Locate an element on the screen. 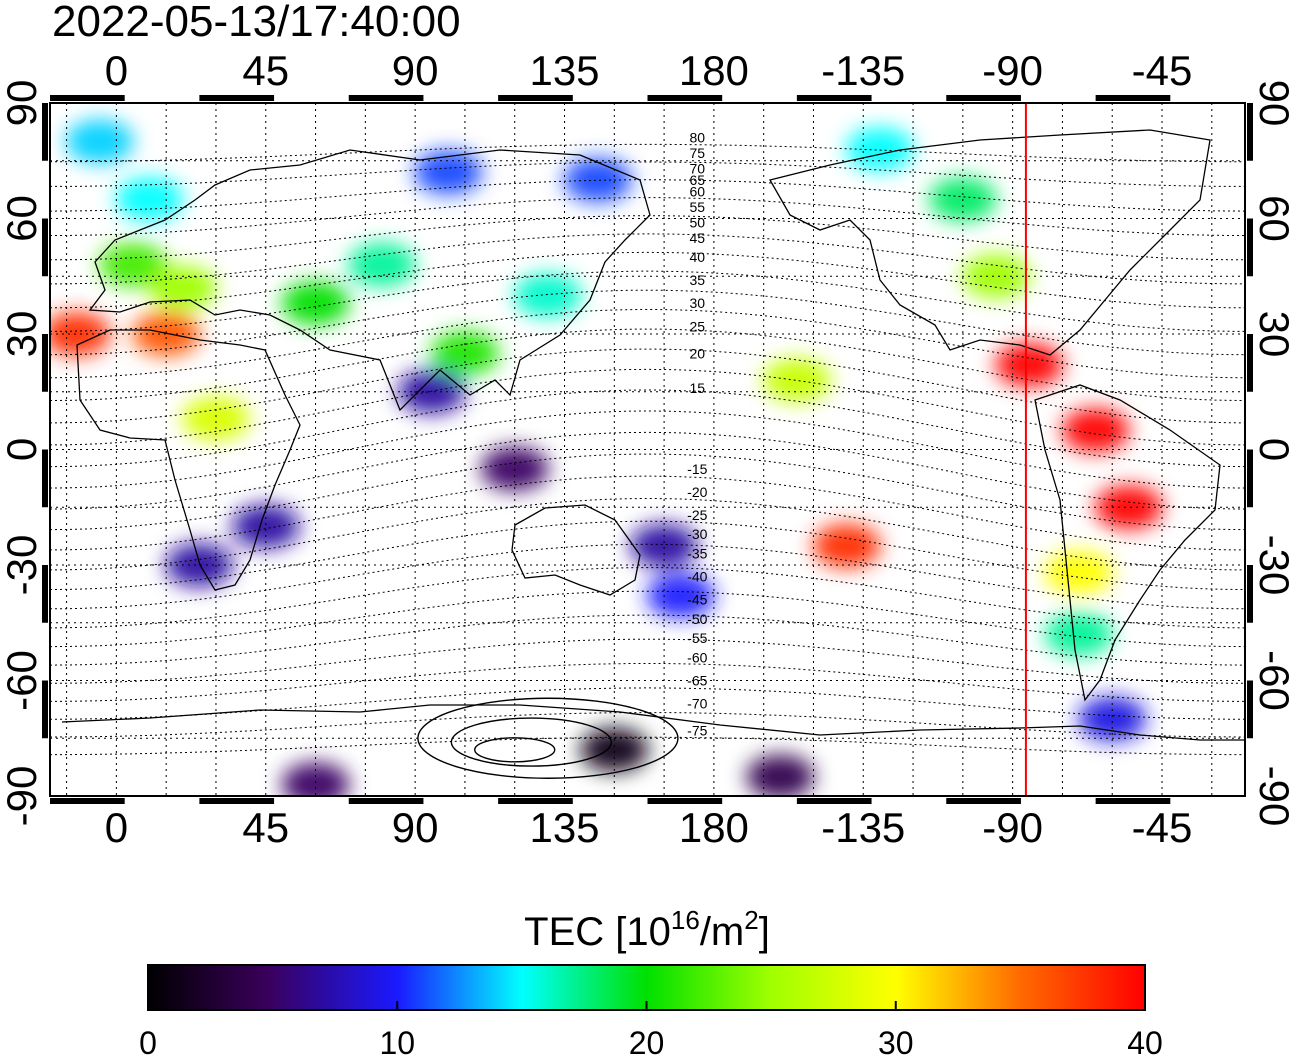 The width and height of the screenshot is (1294, 1057). y-tick-label-right: 0 is located at coordinates (1272, 449).